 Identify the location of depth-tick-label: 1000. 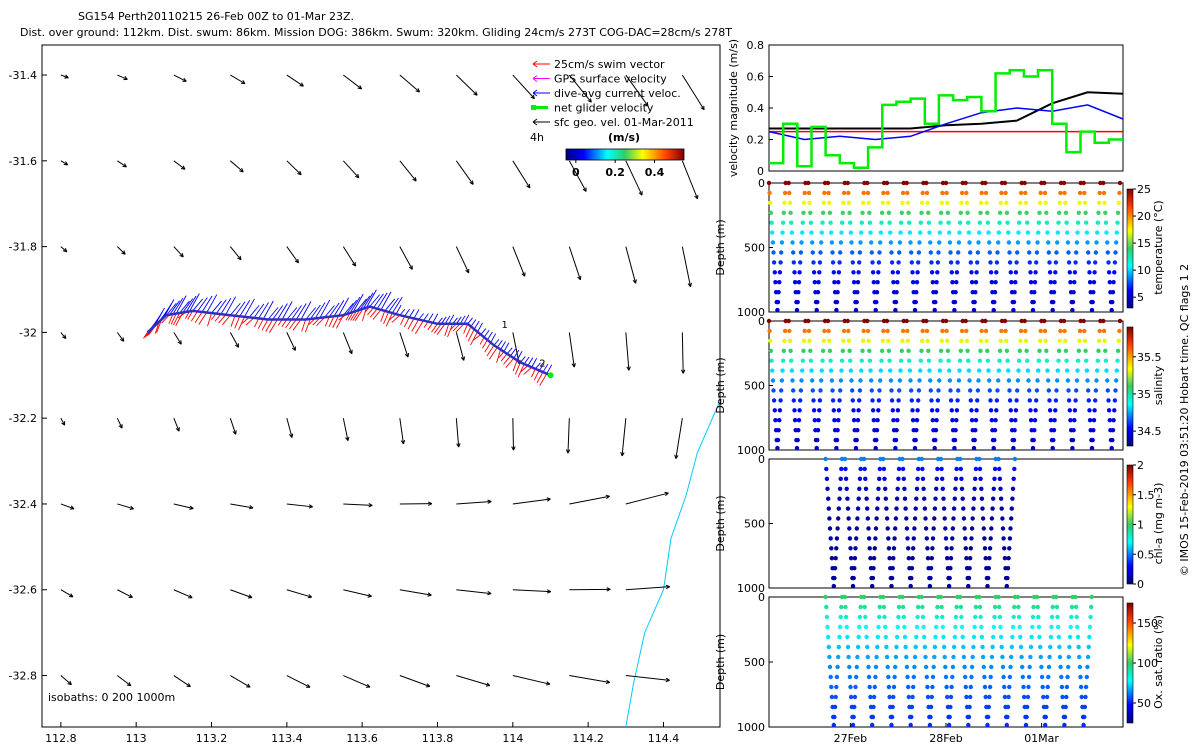
(751, 312).